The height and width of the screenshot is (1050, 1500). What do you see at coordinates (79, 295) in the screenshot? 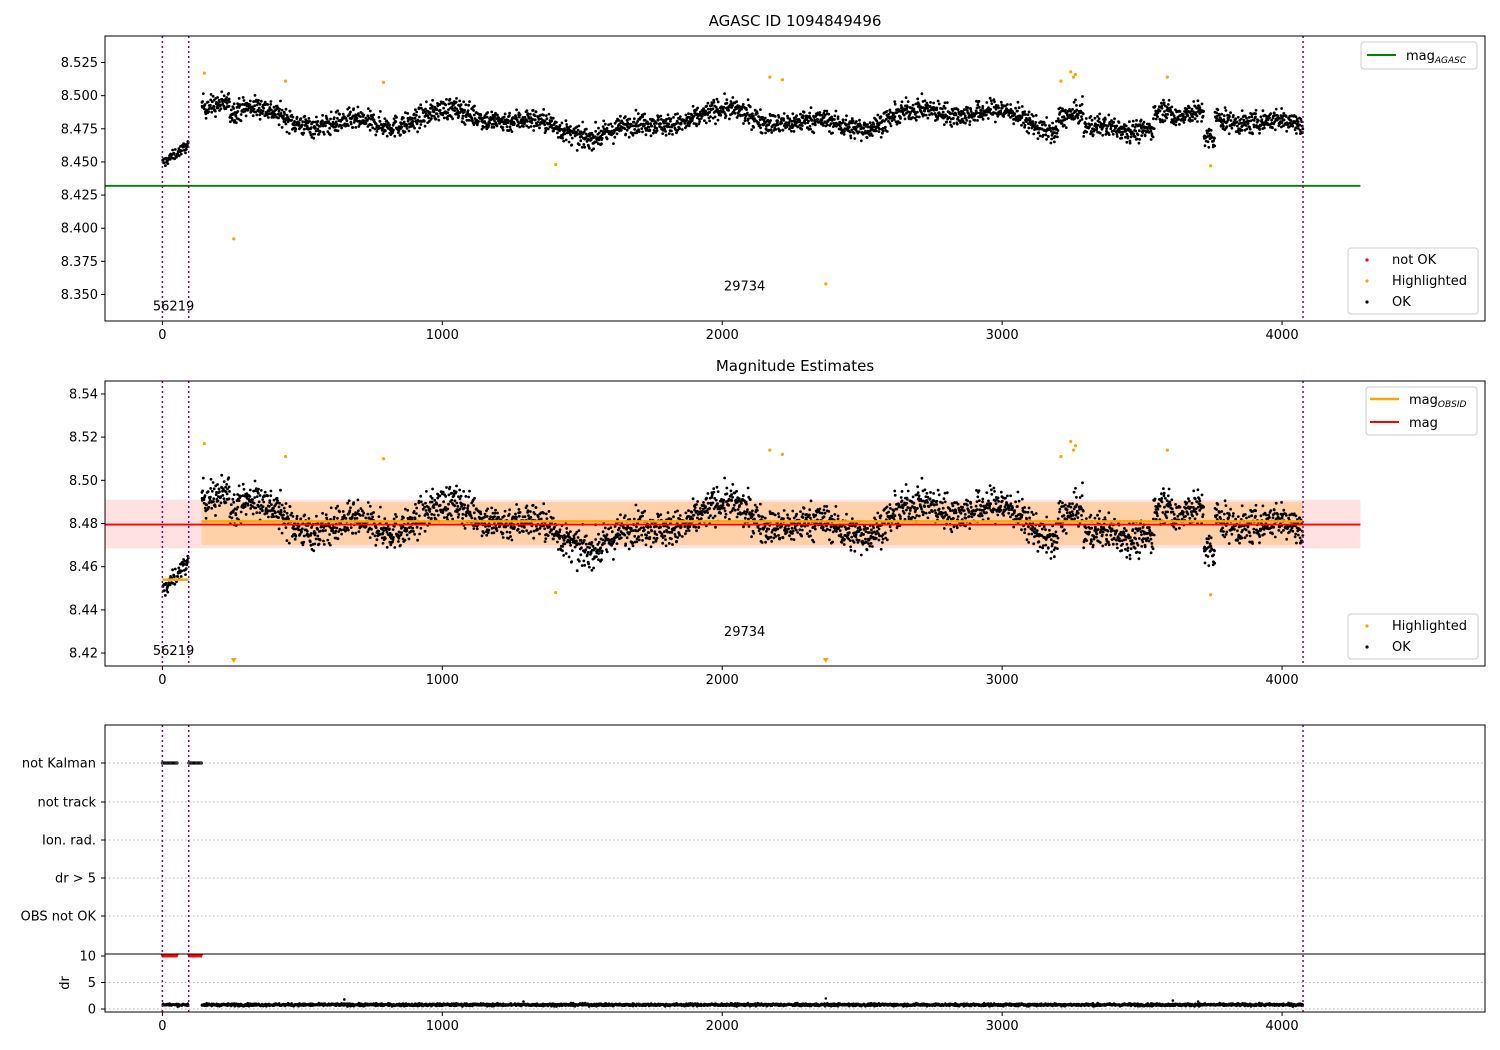
I see `y-tick-label: 8.350` at bounding box center [79, 295].